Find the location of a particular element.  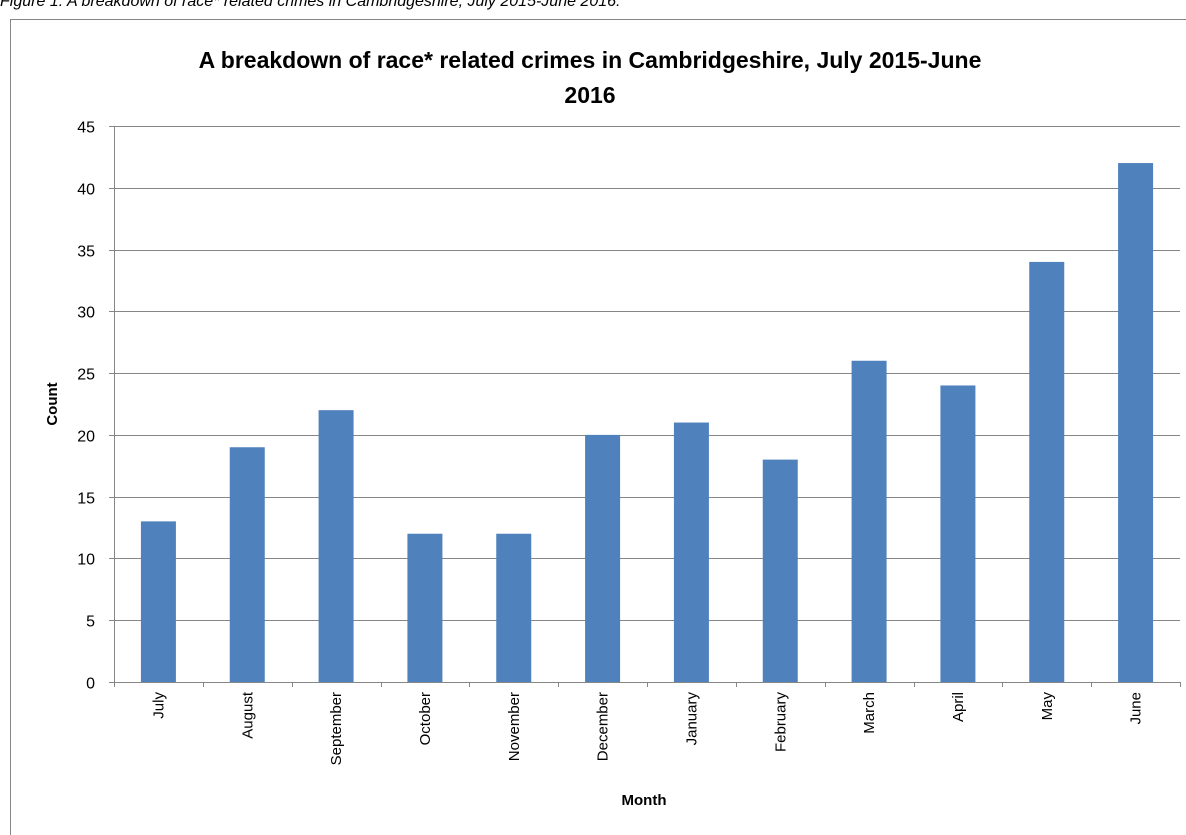

y-tick-label: 20 is located at coordinates (86, 437).